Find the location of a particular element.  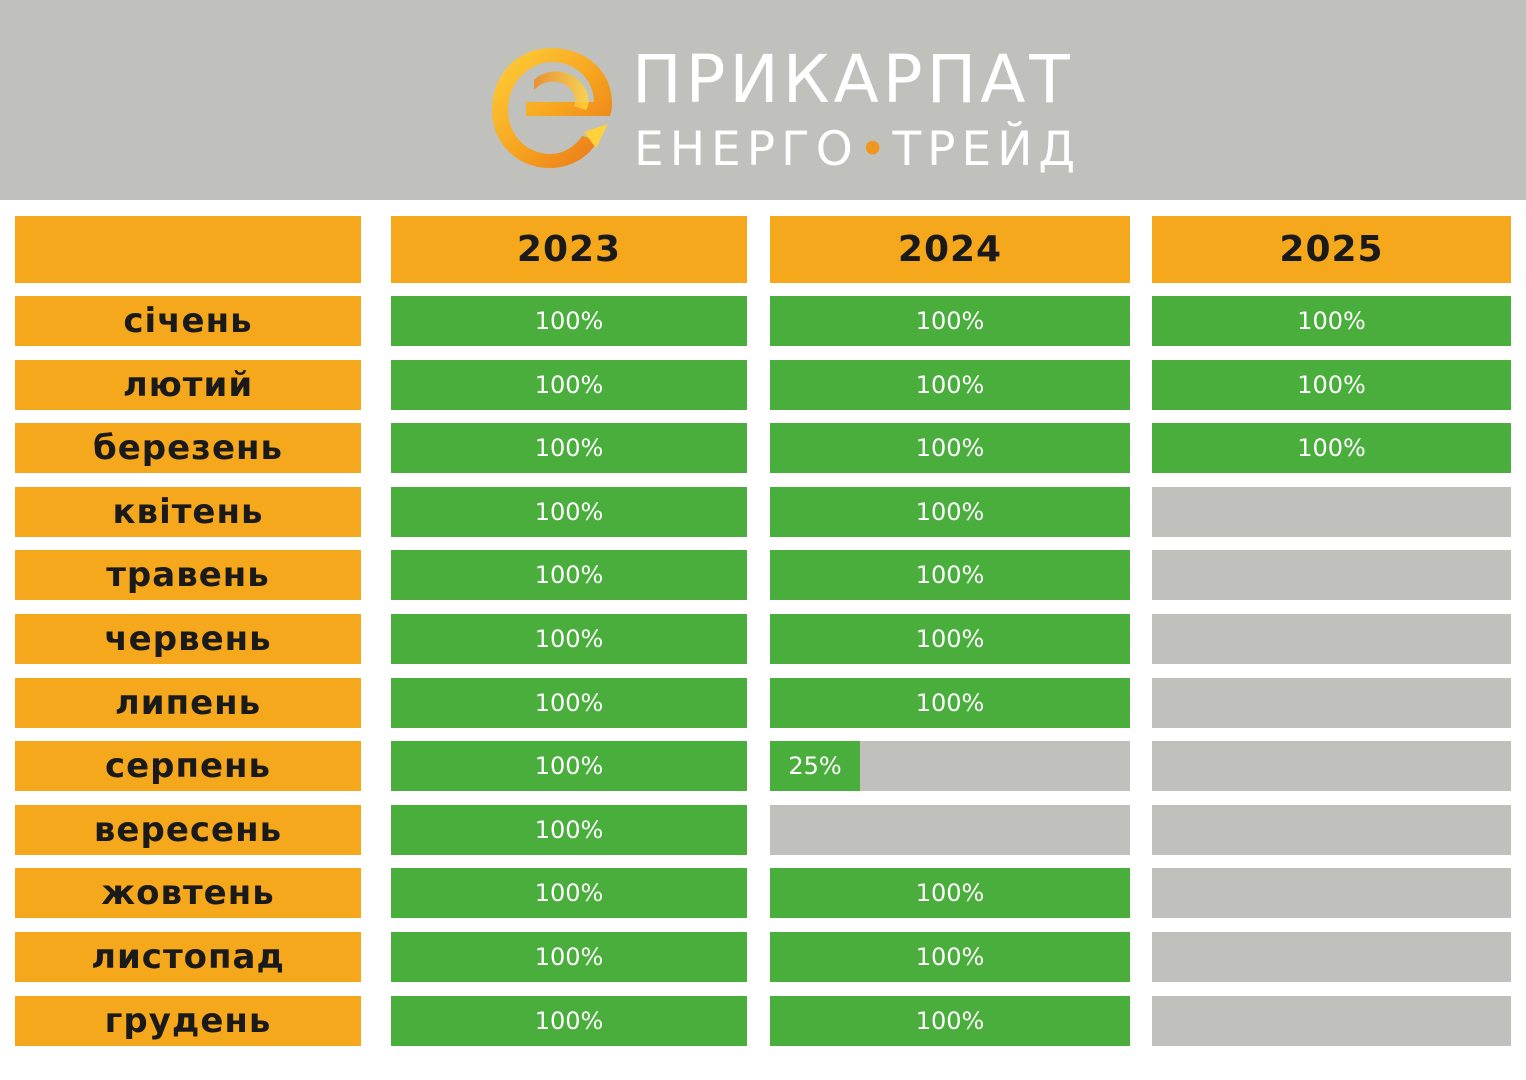

month-label-cell: березень is located at coordinates (188, 448).